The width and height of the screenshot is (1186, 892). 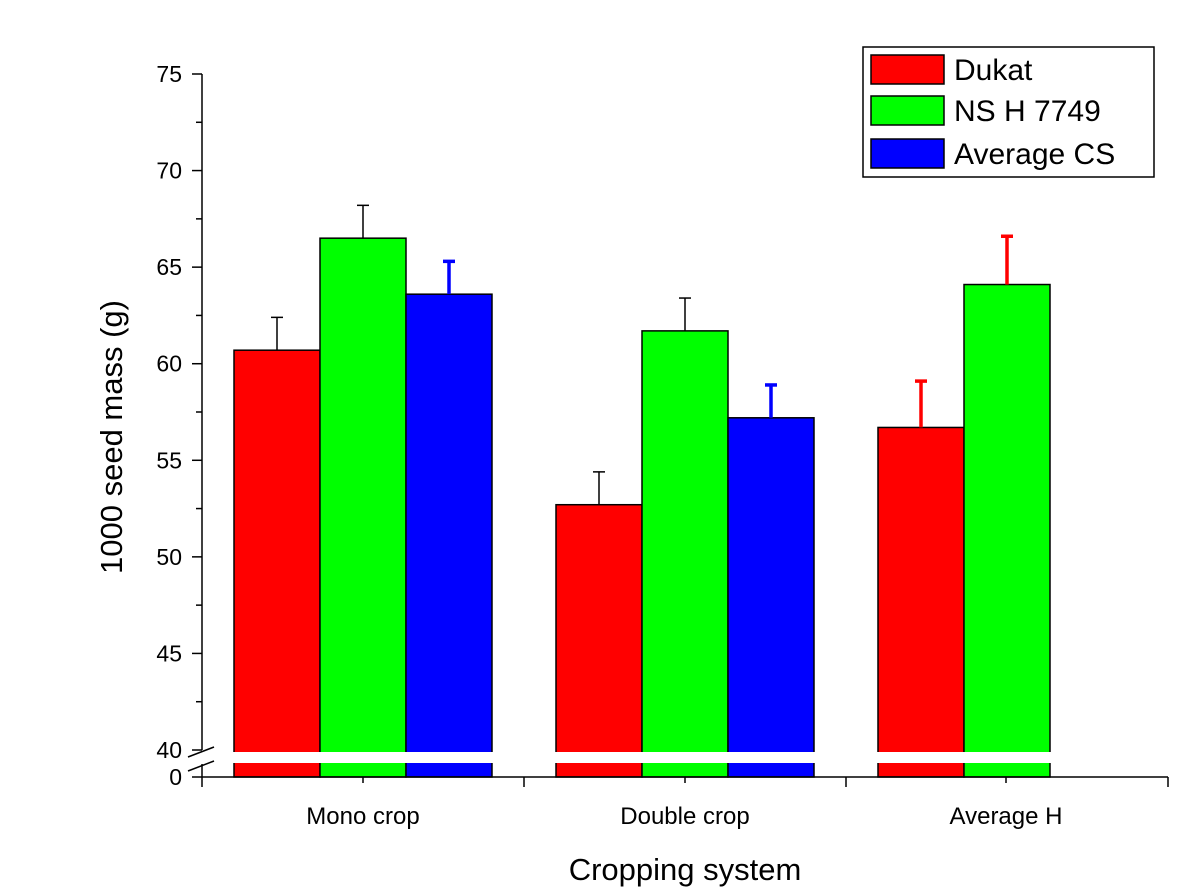 What do you see at coordinates (169, 171) in the screenshot?
I see `y-tick-label: 70` at bounding box center [169, 171].